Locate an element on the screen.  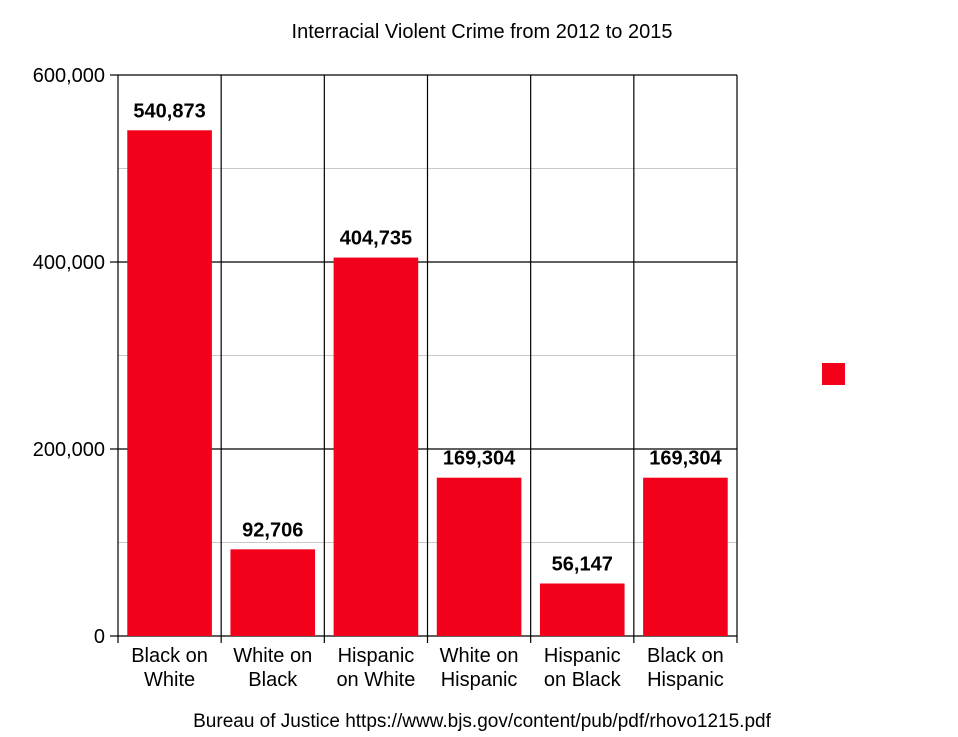
x-tick-label: White on Black is located at coordinates (272, 668).